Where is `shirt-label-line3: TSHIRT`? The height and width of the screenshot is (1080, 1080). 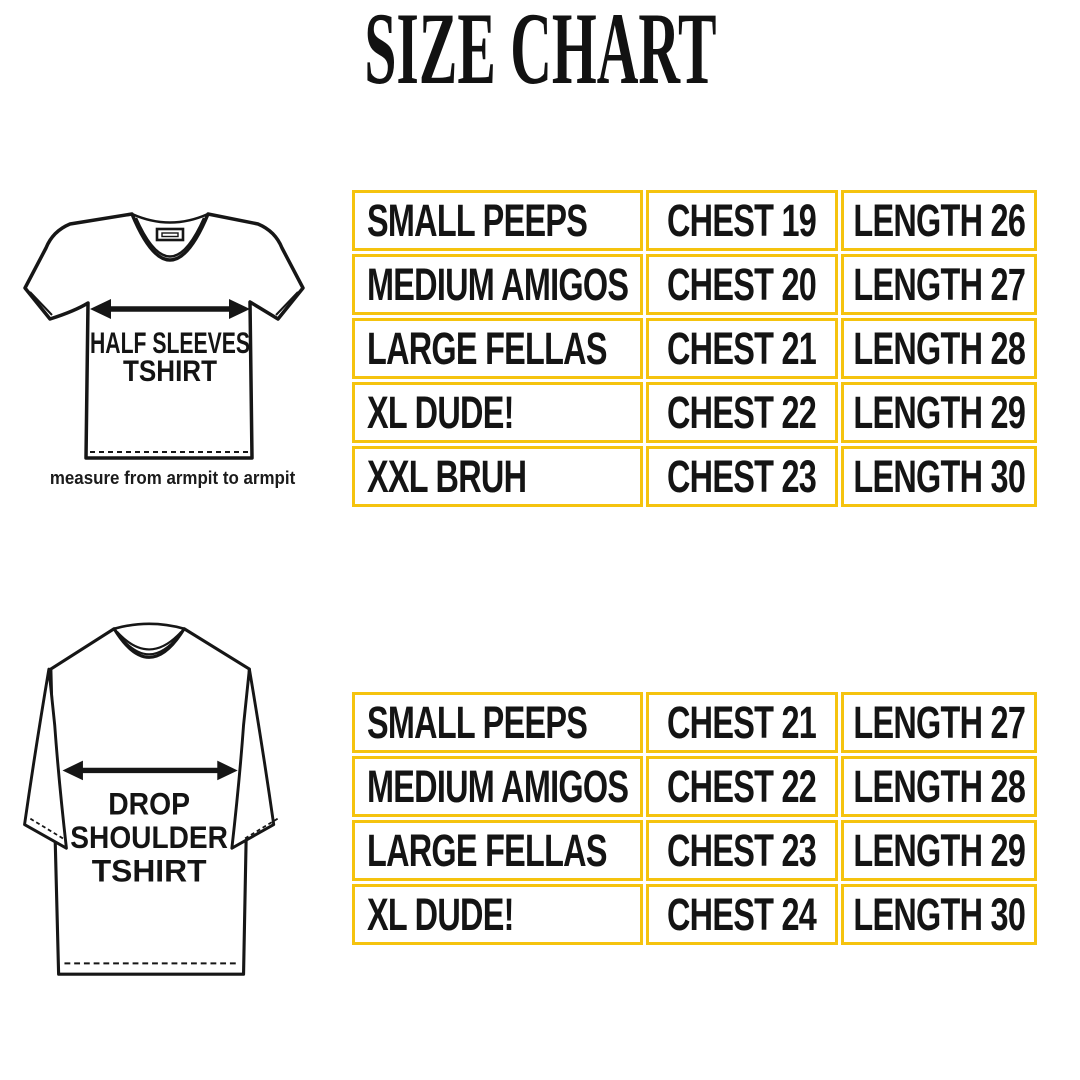 shirt-label-line3: TSHIRT is located at coordinates (149, 871).